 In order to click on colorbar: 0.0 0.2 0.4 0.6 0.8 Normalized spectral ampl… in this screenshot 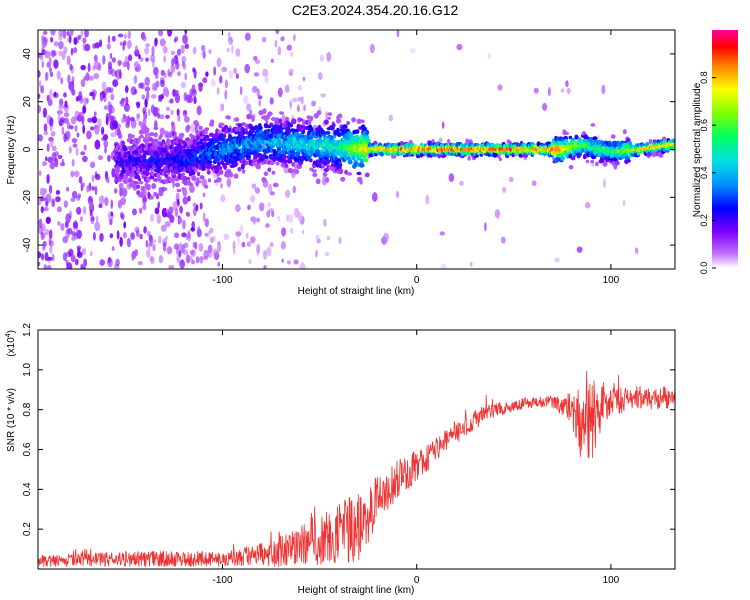, I will do `click(715, 152)`.